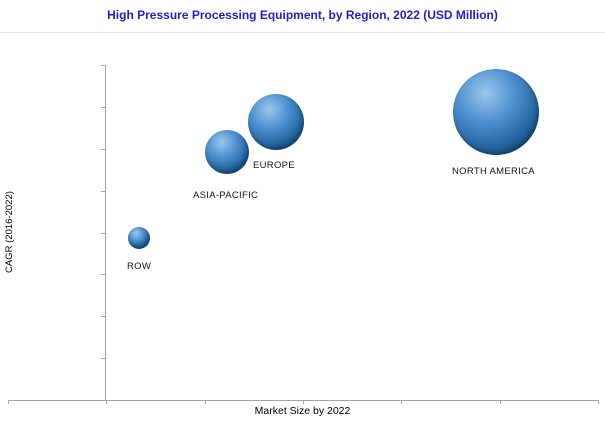 The width and height of the screenshot is (605, 426). I want to click on bubble-label-north-america: NORTH AMERICA, so click(493, 171).